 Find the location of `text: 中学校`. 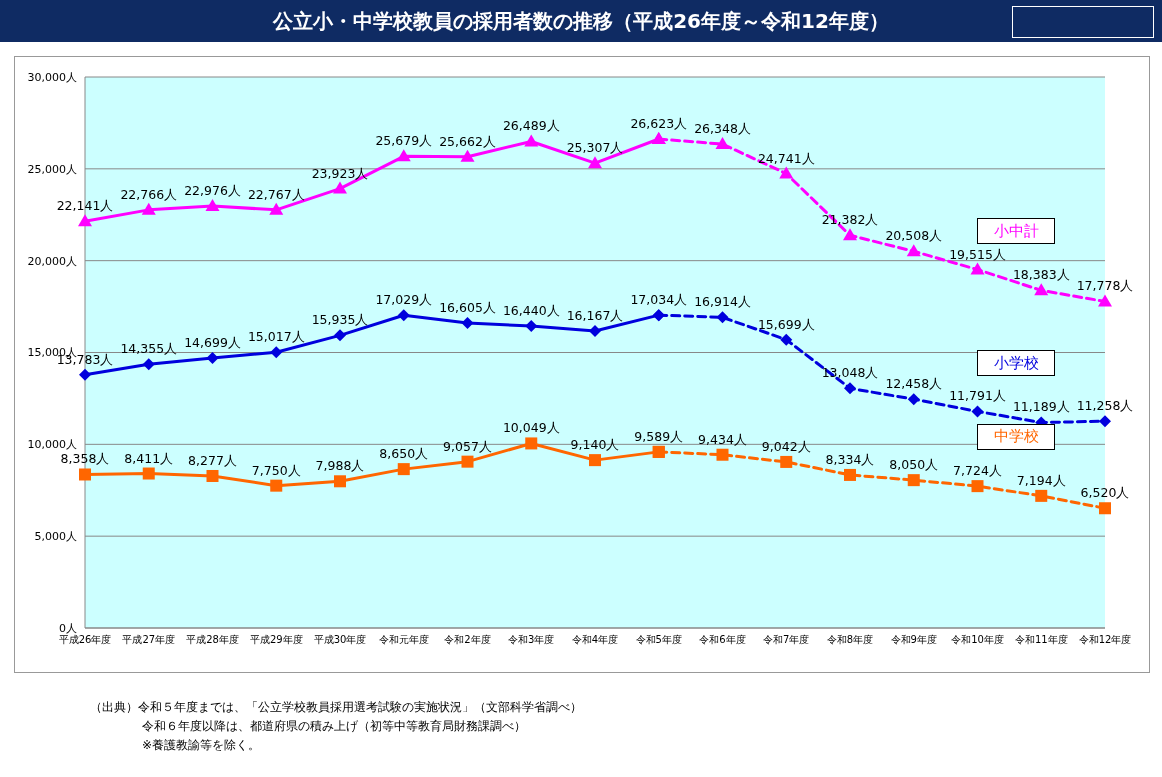

text: 中学校 is located at coordinates (1016, 436).